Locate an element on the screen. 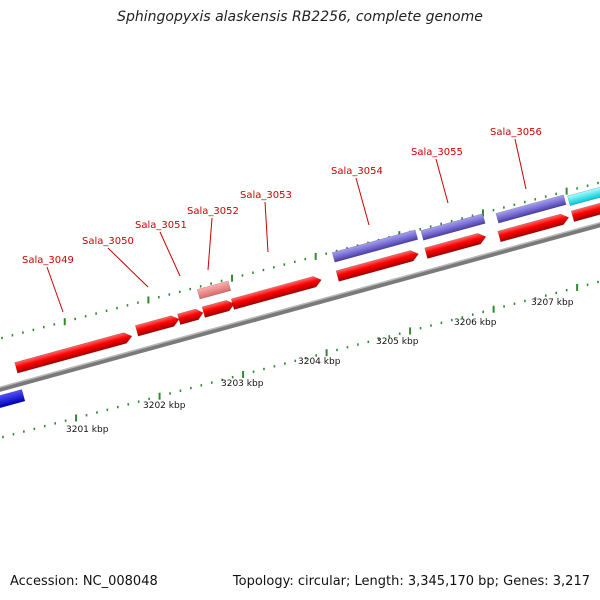 The width and height of the screenshot is (600, 600). gene-label-sala-3052: Sala_3052 is located at coordinates (213, 211).